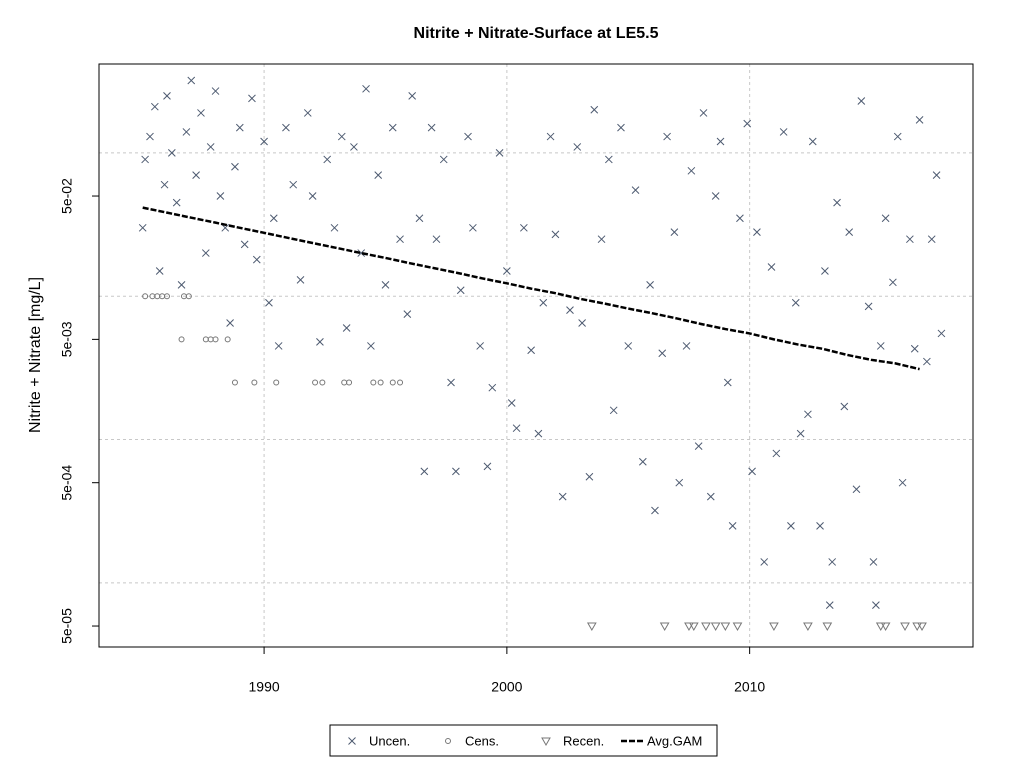 The image size is (1024, 773). What do you see at coordinates (67, 483) in the screenshot?
I see `y-tick-label: 5e-04` at bounding box center [67, 483].